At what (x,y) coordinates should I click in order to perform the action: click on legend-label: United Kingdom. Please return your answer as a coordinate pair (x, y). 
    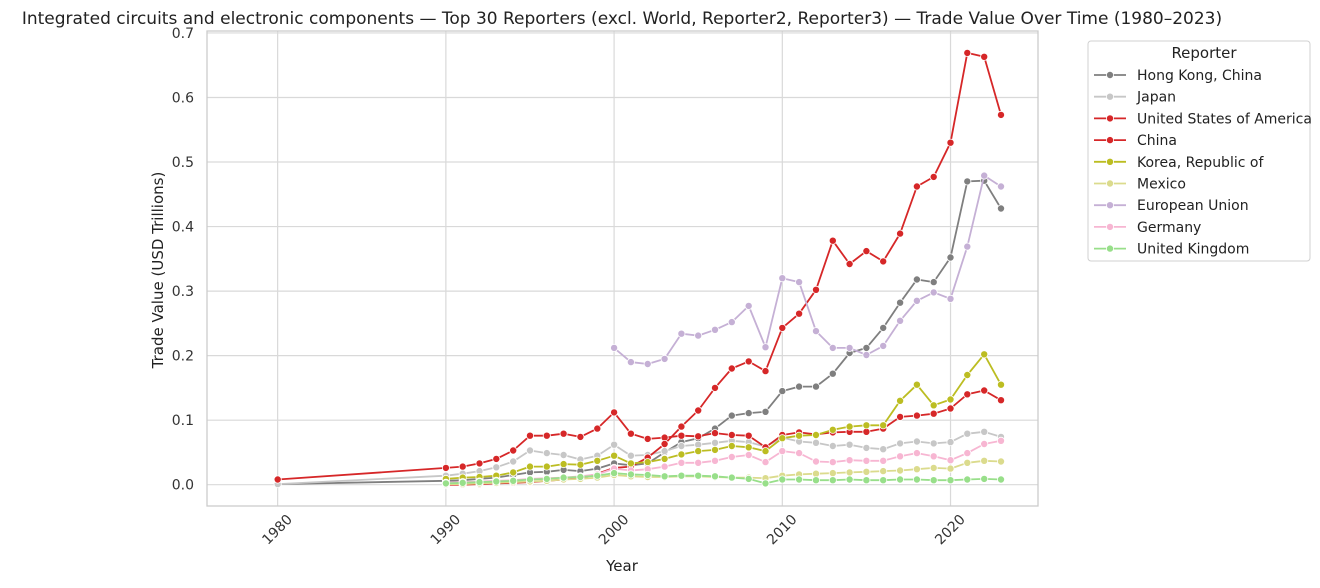
    Looking at the image, I should click on (1193, 250).